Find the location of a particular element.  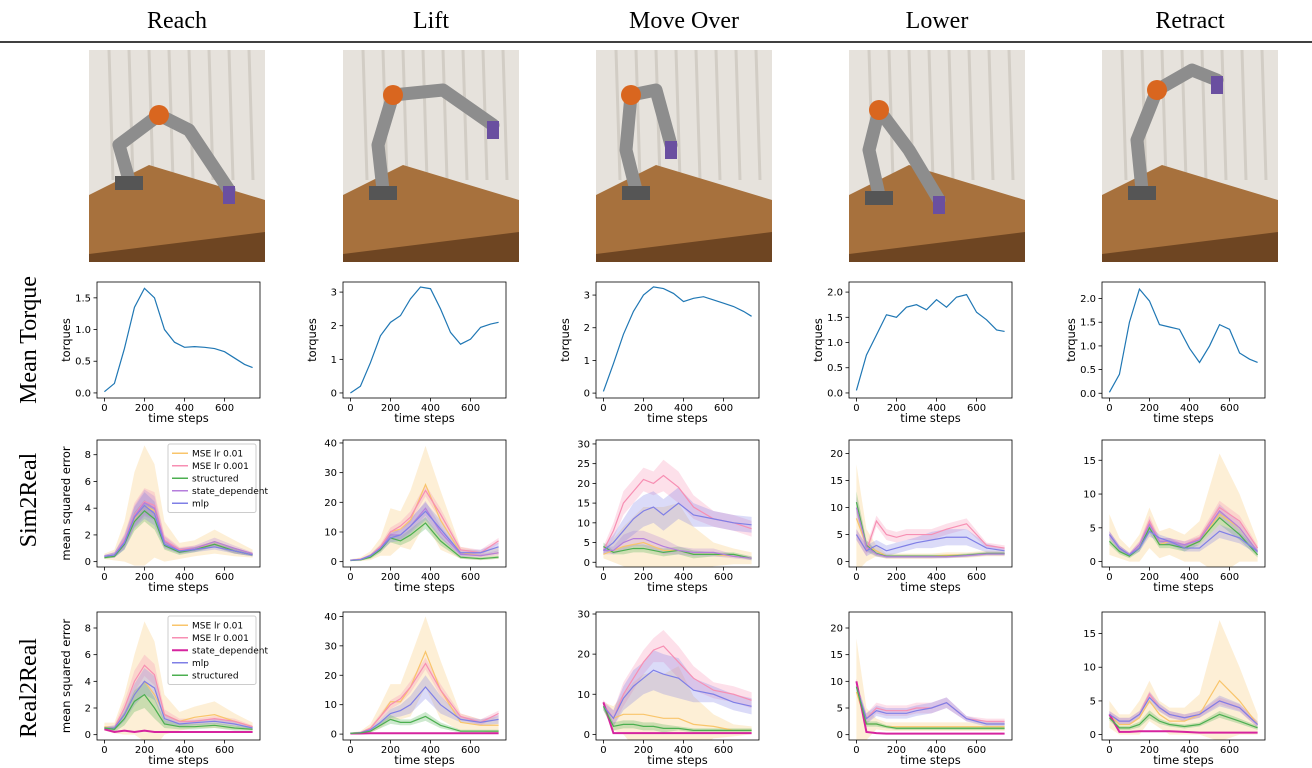

legend-label: MSE lr 0.01 is located at coordinates (217, 454).